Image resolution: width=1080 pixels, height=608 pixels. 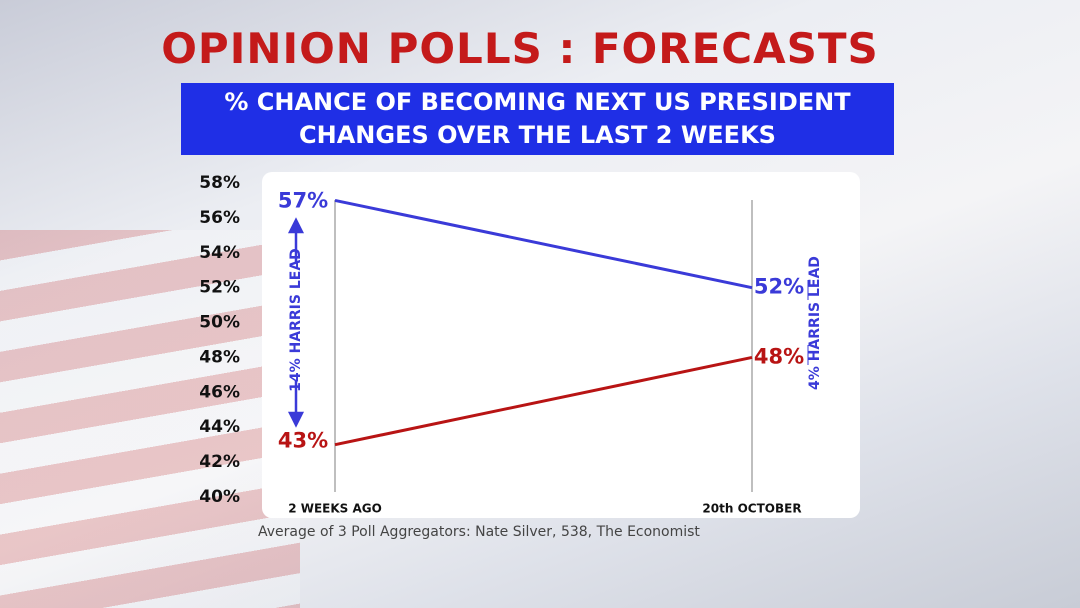 What do you see at coordinates (751, 509) in the screenshot?
I see `x-tick-label: 20th OCTOBER` at bounding box center [751, 509].